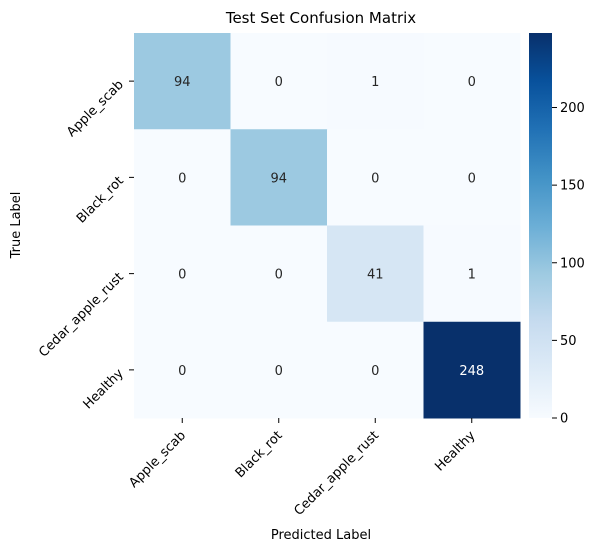  I want to click on colorbar-tick-label: 0, so click(564, 419).